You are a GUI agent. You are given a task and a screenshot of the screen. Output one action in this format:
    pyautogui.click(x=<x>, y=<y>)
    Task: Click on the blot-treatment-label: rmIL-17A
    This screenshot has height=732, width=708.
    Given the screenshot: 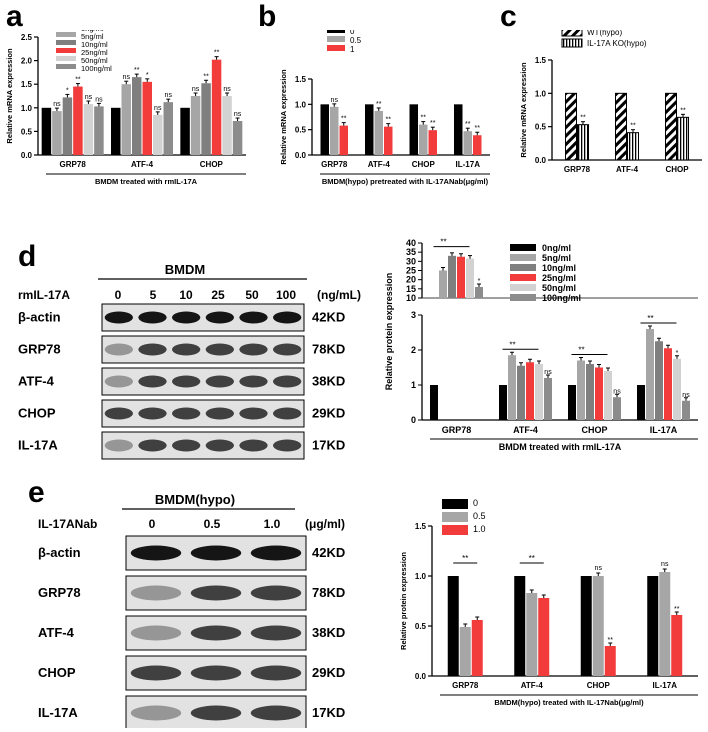 What is the action you would take?
    pyautogui.click(x=44, y=295)
    